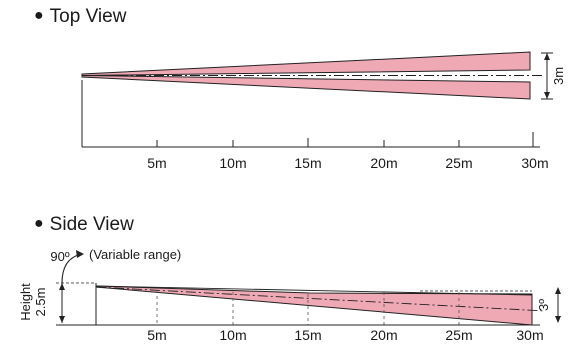  What do you see at coordinates (307, 335) in the screenshot?
I see `side-tick-15m: 15m` at bounding box center [307, 335].